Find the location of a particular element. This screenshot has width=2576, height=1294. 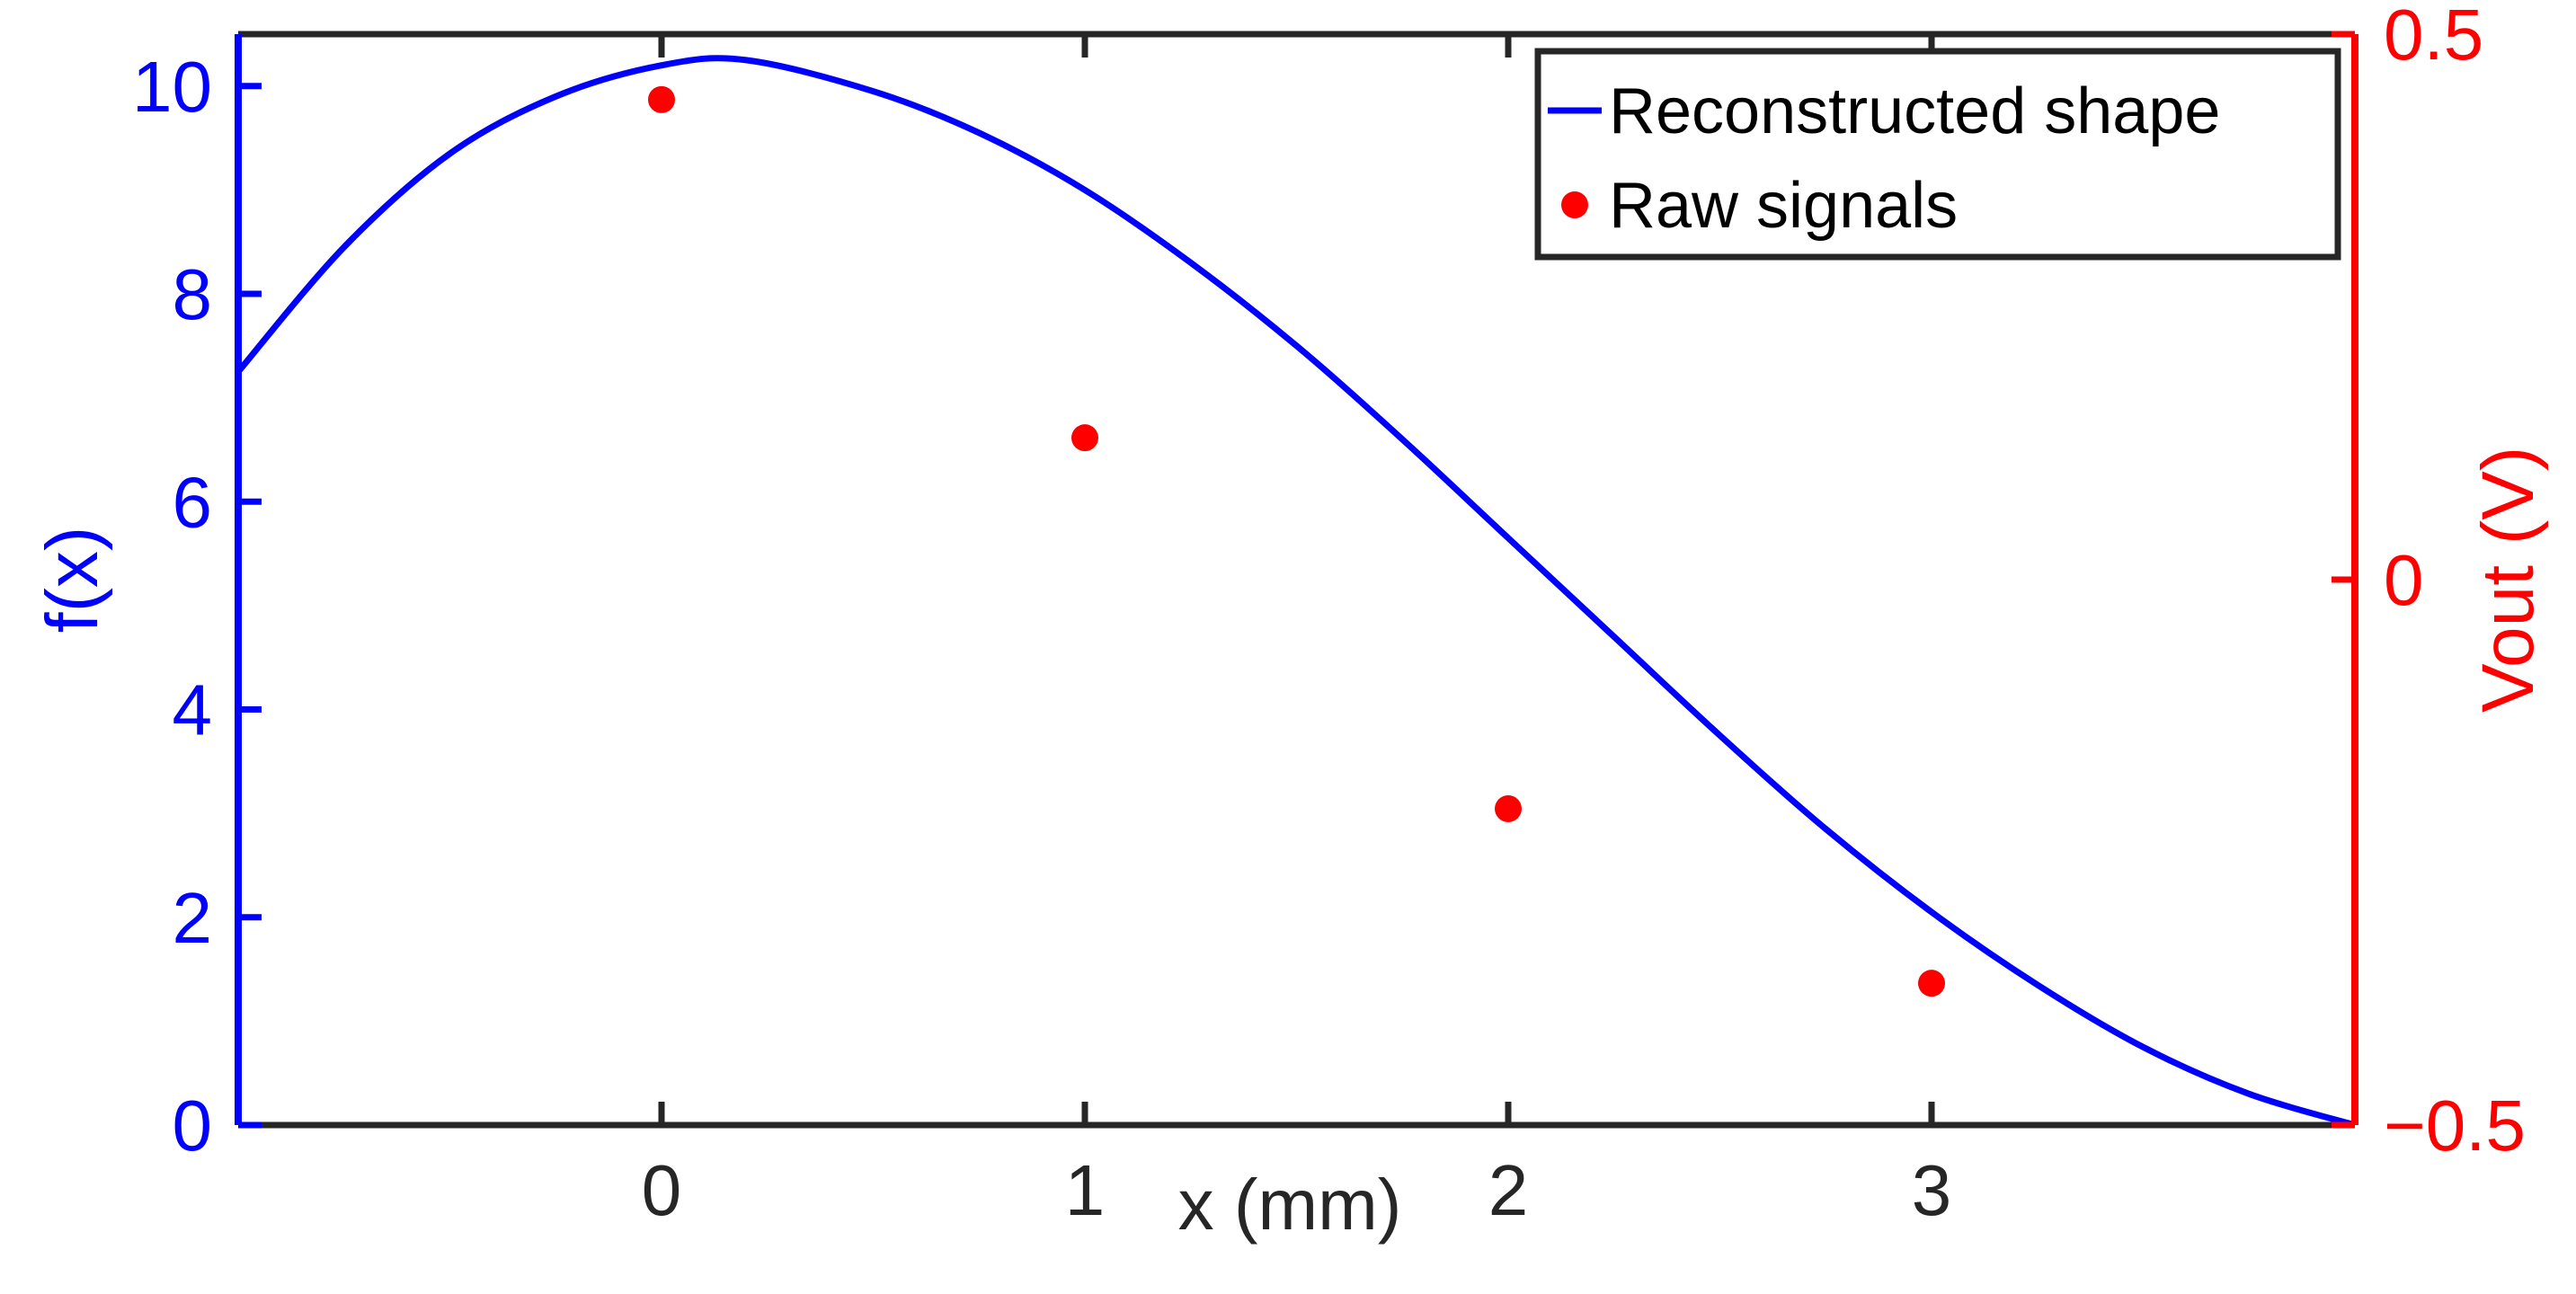

legend-entry-raw-signals: Raw signals is located at coordinates (1783, 206).